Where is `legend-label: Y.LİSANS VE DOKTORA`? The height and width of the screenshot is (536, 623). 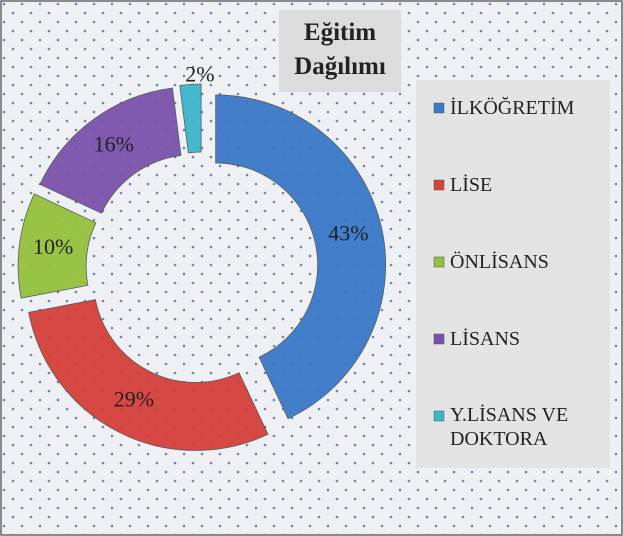 legend-label: Y.LİSANS VE DOKTORA is located at coordinates (509, 426).